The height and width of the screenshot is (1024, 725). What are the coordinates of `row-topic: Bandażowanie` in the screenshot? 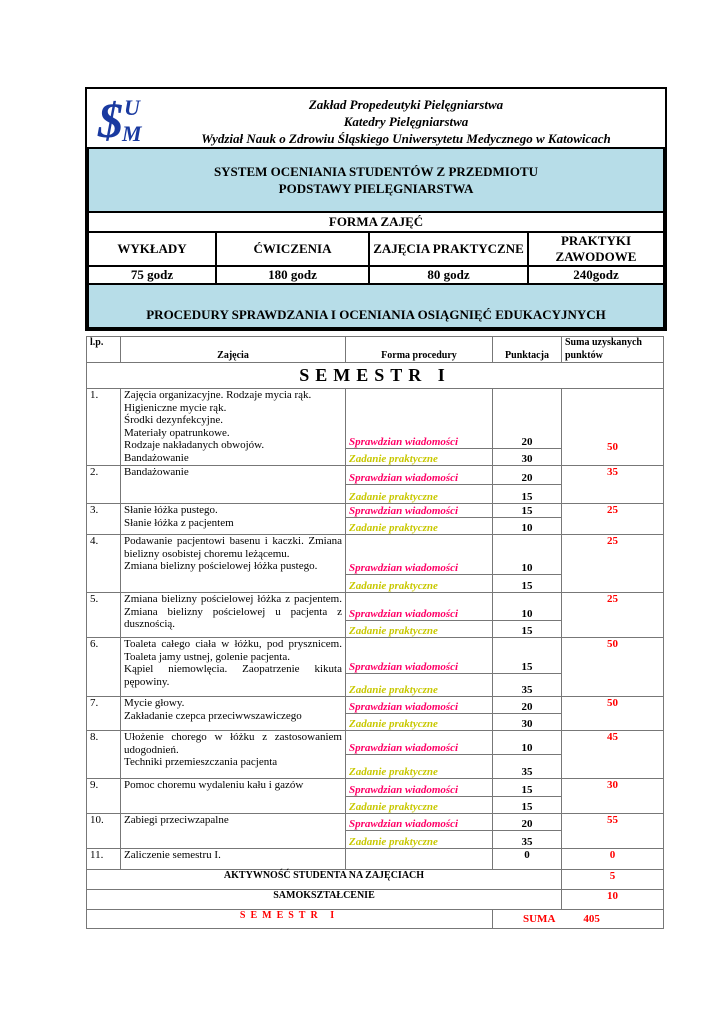 It's located at (233, 484).